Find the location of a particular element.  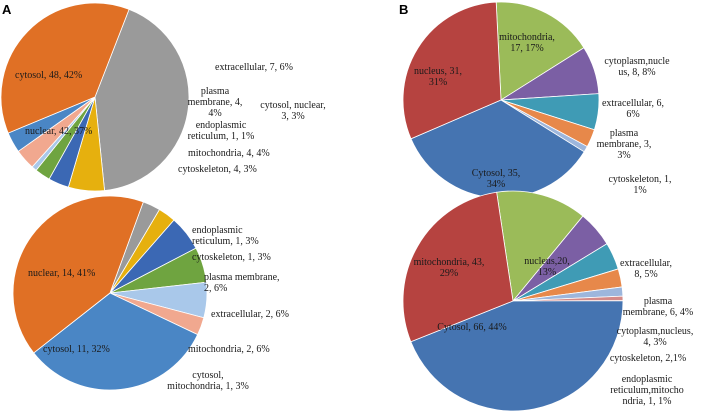

pie-1-slice-label-2: extracellular, 7, 6% is located at coordinates (254, 67).